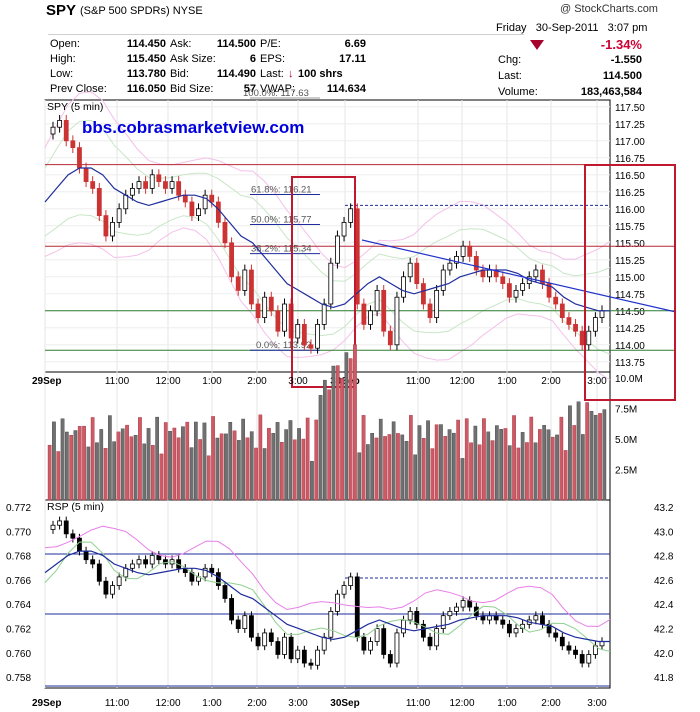  Describe the element at coordinates (630, 244) in the screenshot. I see `price-tick-label: 115.50` at that location.